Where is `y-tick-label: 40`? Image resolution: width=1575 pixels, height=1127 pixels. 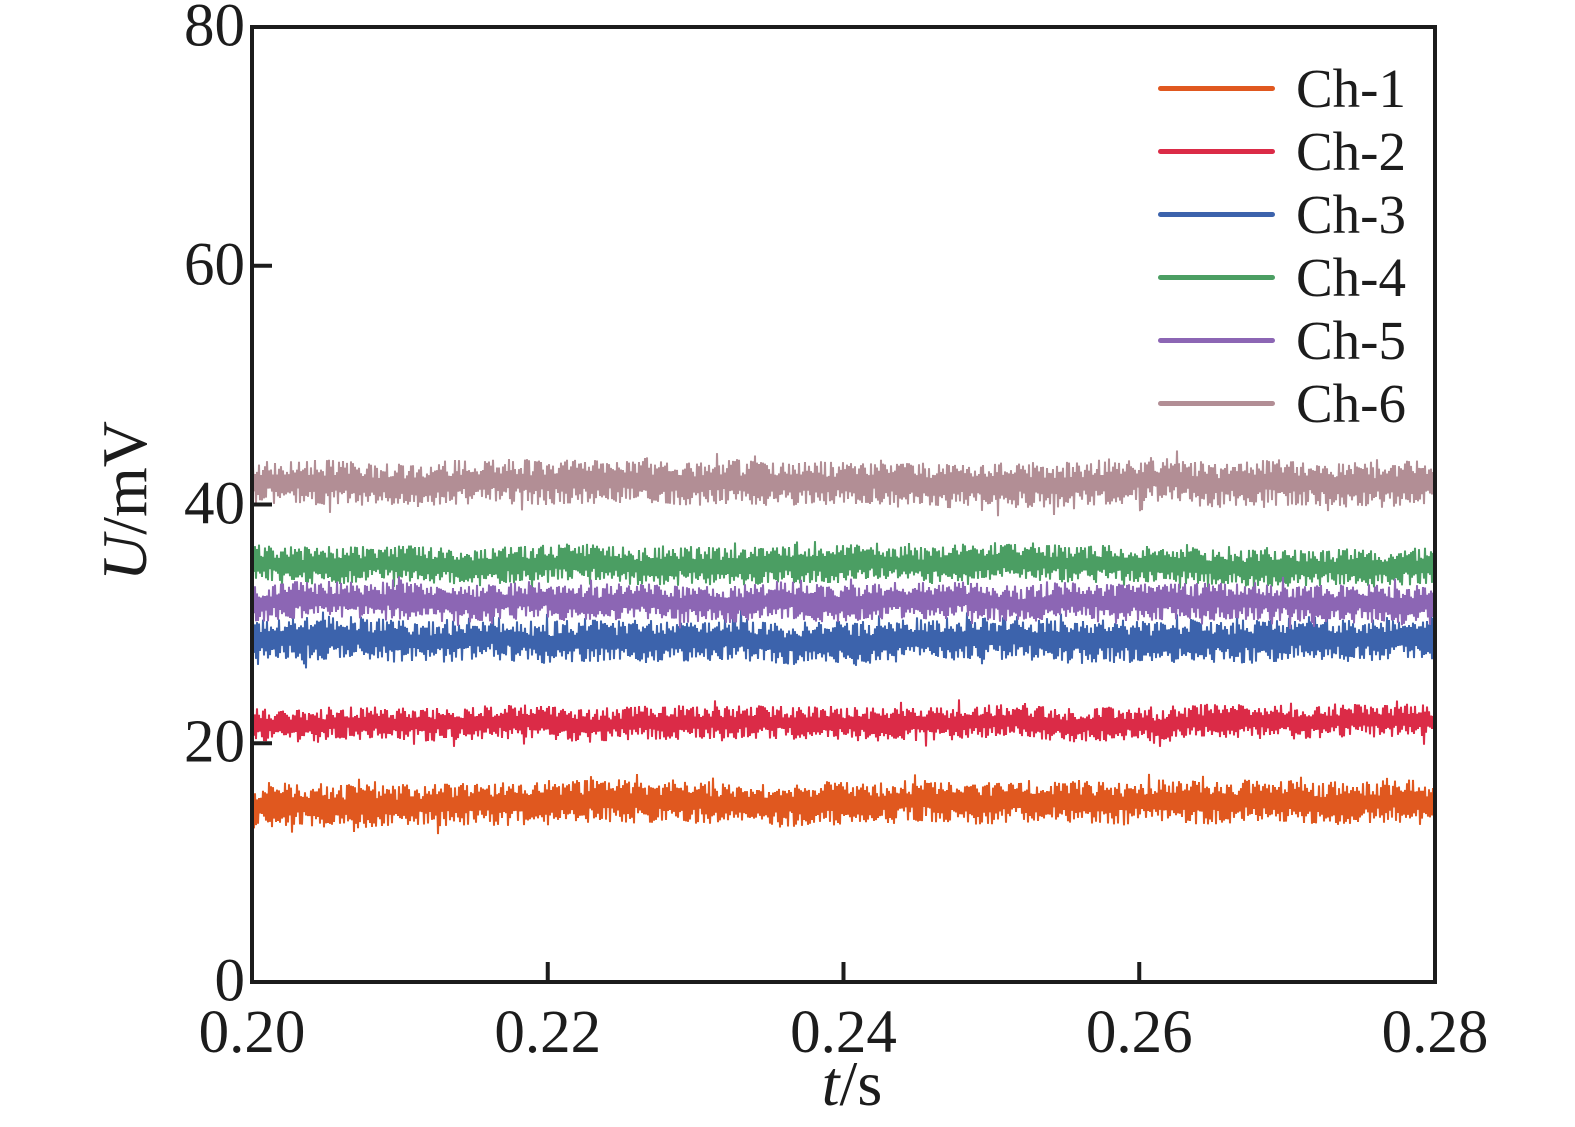 y-tick-label: 40 is located at coordinates (214, 503).